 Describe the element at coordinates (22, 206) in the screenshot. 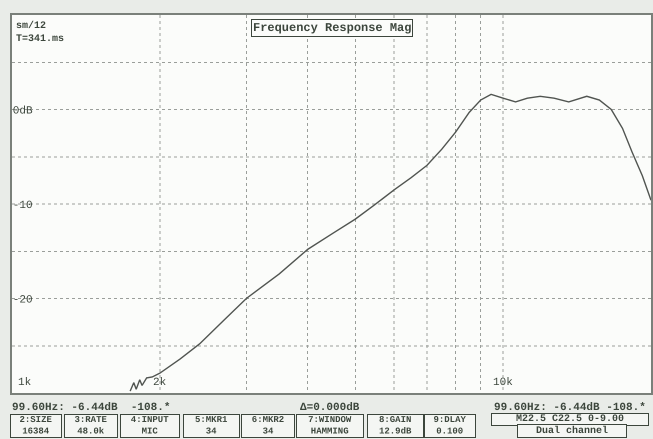

I see `y-tick-label: -10` at that location.